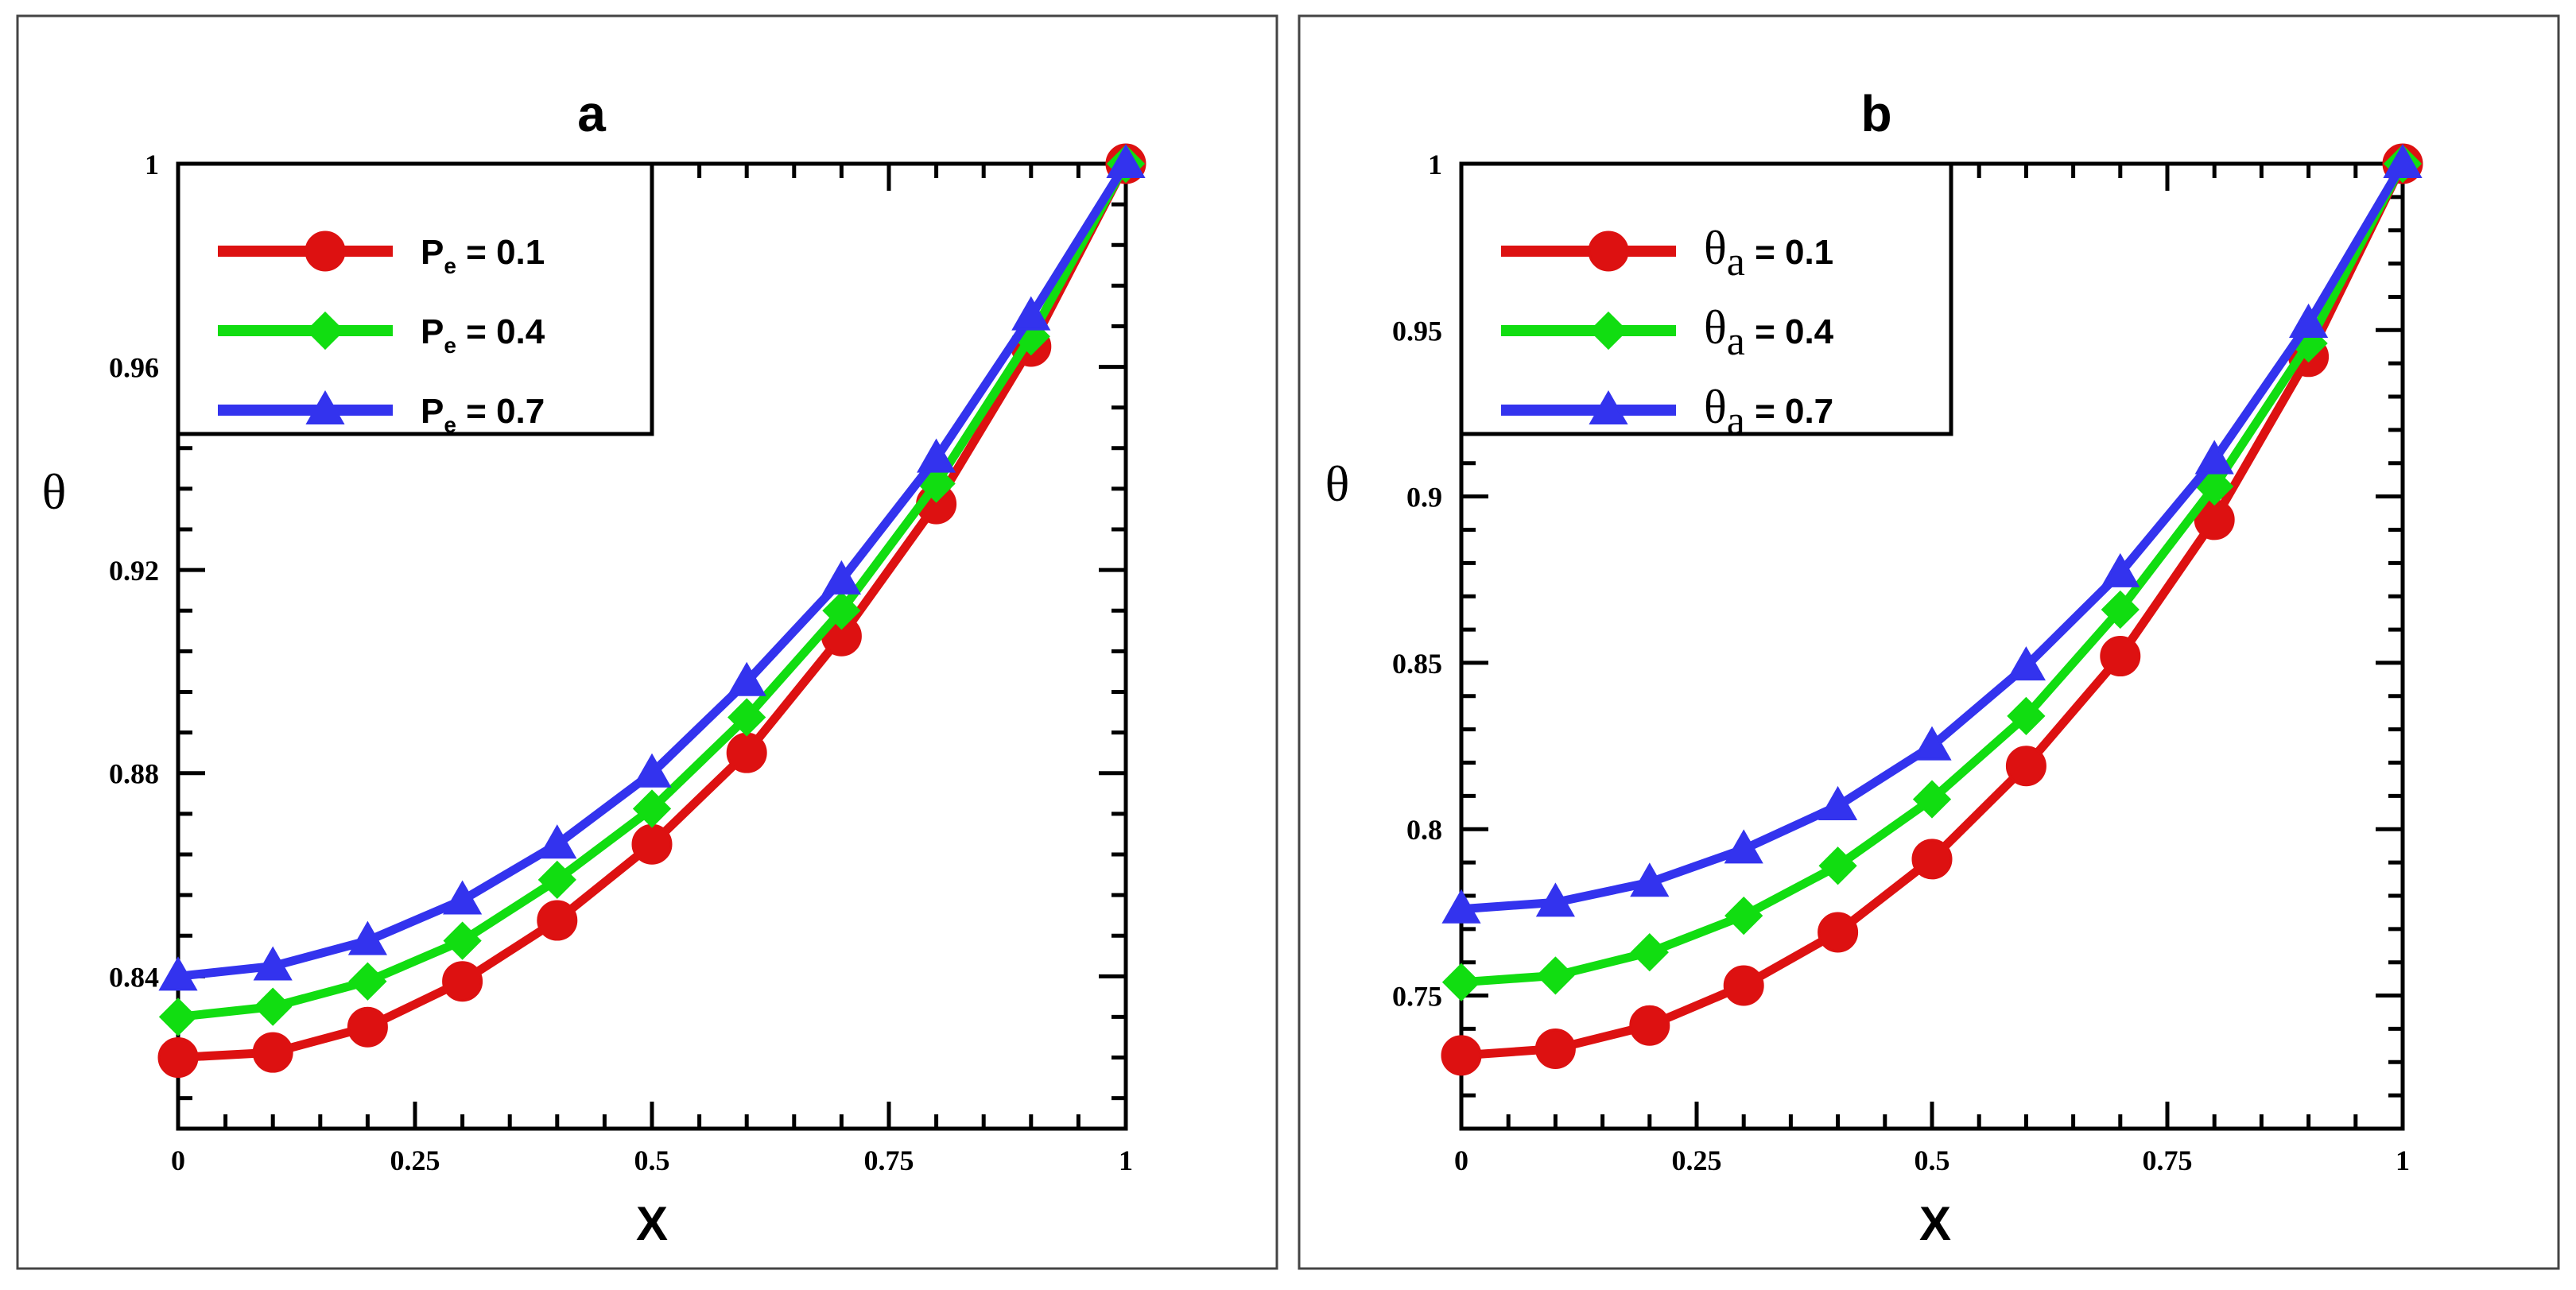  I want to click on legend-label: θa = 0.7, so click(1768, 412).